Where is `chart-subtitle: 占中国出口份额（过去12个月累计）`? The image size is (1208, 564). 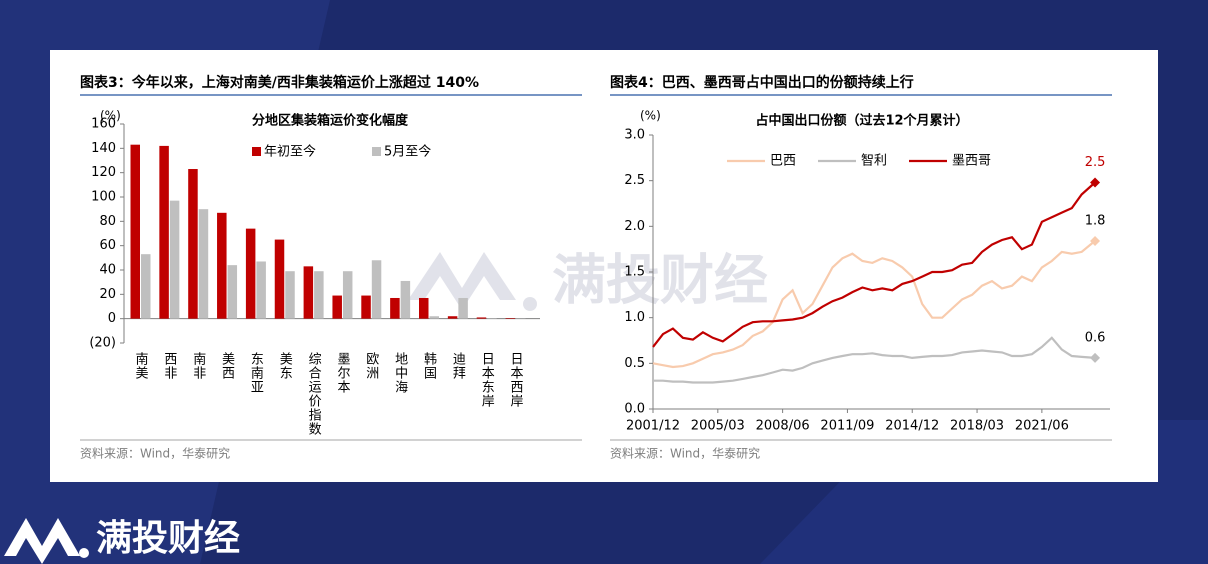
chart-subtitle: 占中国出口份额（过去12个月累计） is located at coordinates (861, 121).